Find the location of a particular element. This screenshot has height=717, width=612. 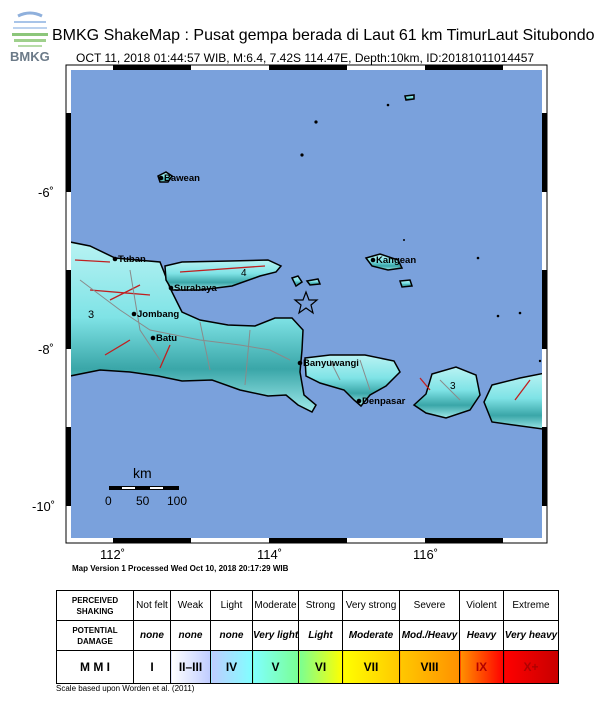

city-label-kangean: Kangean is located at coordinates (396, 260).